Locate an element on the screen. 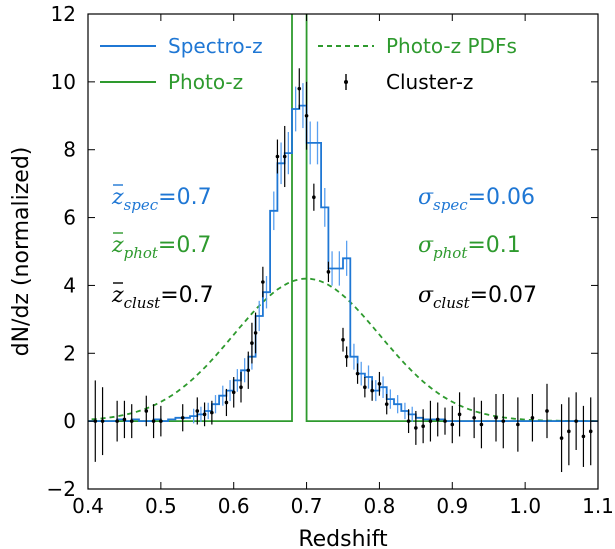  legend-swatch-dot is located at coordinates (346, 82).